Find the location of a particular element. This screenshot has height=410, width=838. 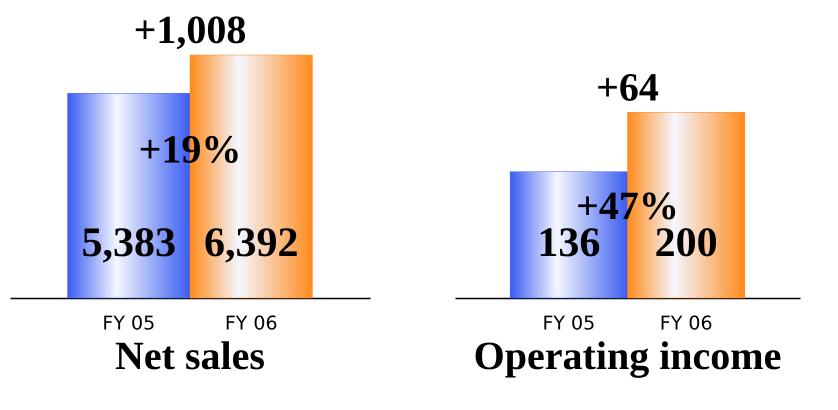

text: Net sales is located at coordinates (190, 355).